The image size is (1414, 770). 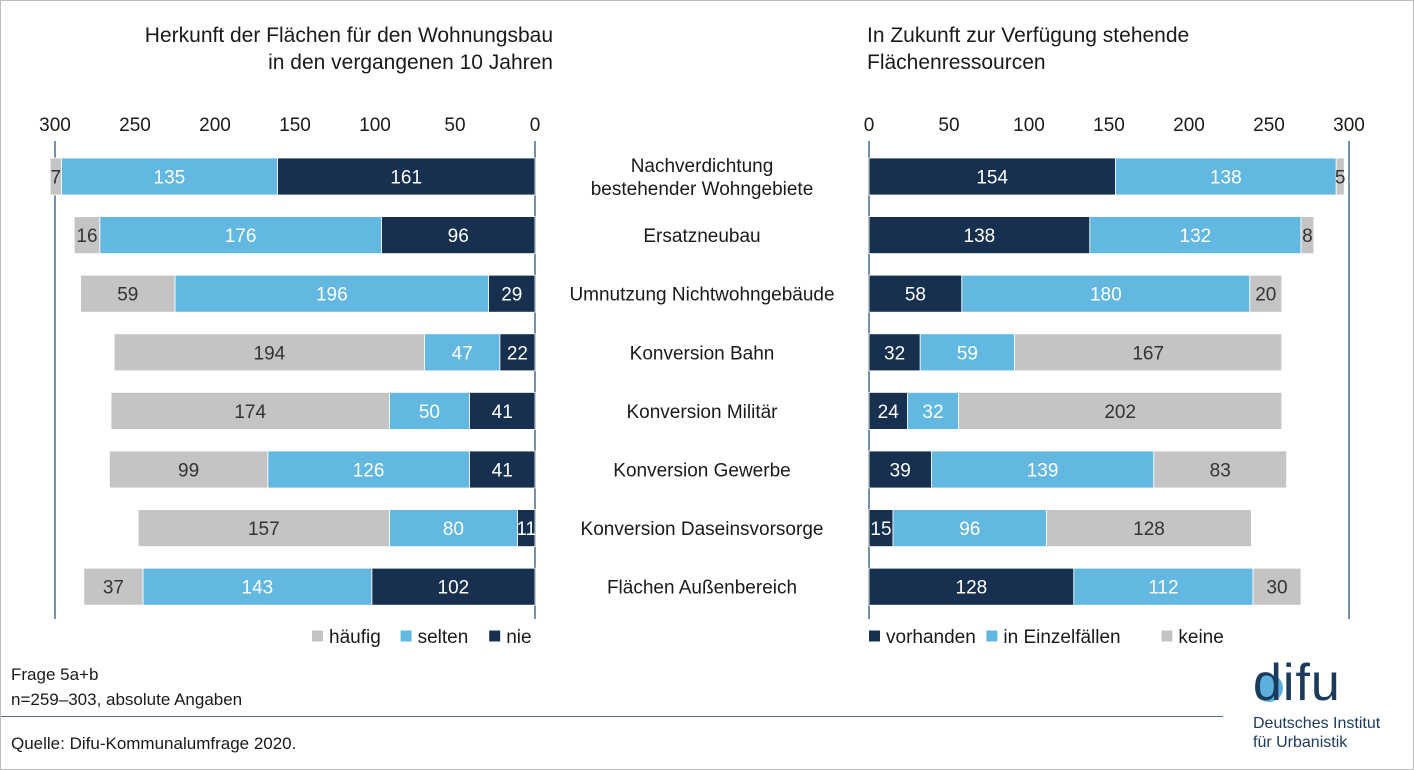 What do you see at coordinates (454, 125) in the screenshot?
I see `x-tick-label-left: 50` at bounding box center [454, 125].